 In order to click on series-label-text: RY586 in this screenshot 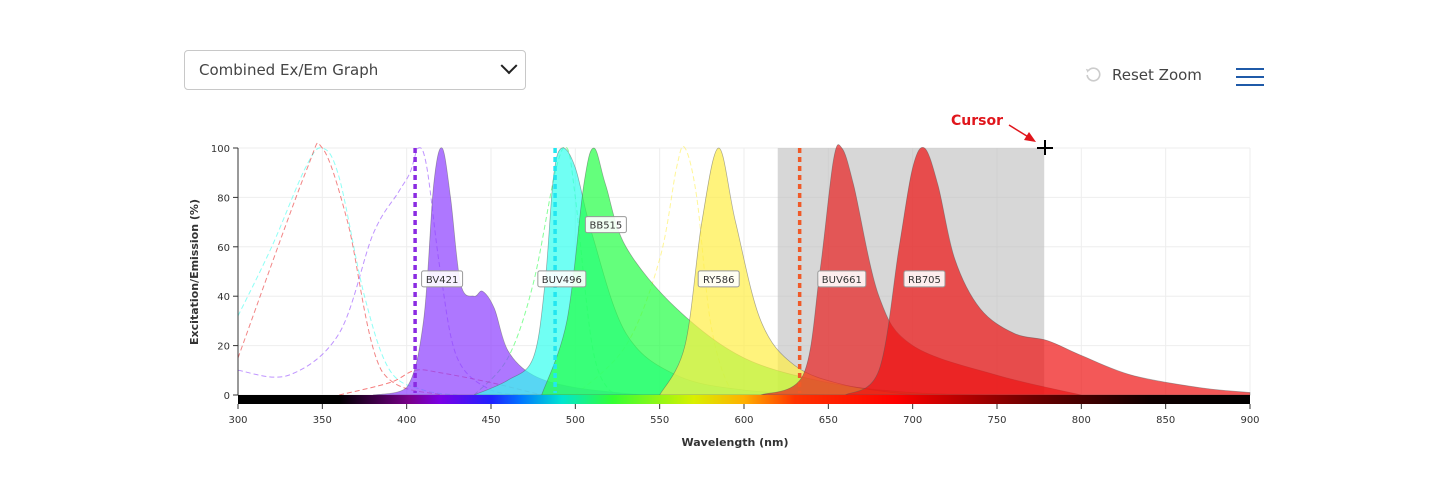, I will do `click(719, 280)`.